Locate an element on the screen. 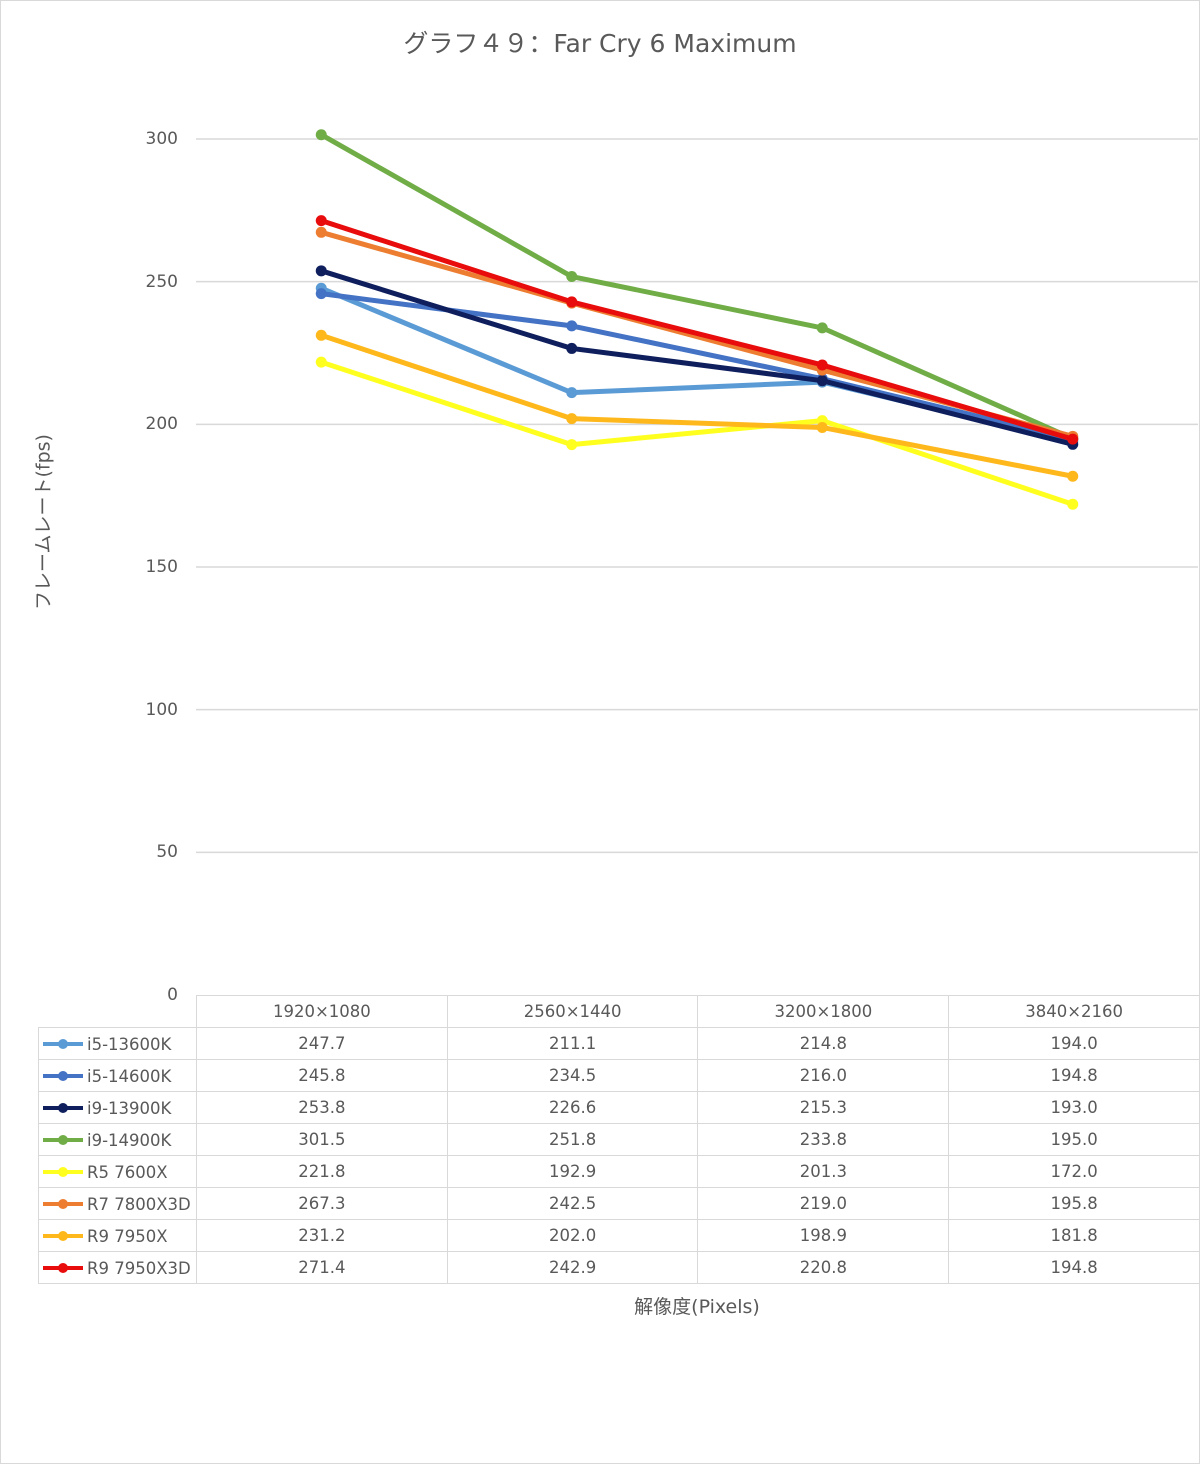  table-cell-value: 194.0 is located at coordinates (1074, 1043).